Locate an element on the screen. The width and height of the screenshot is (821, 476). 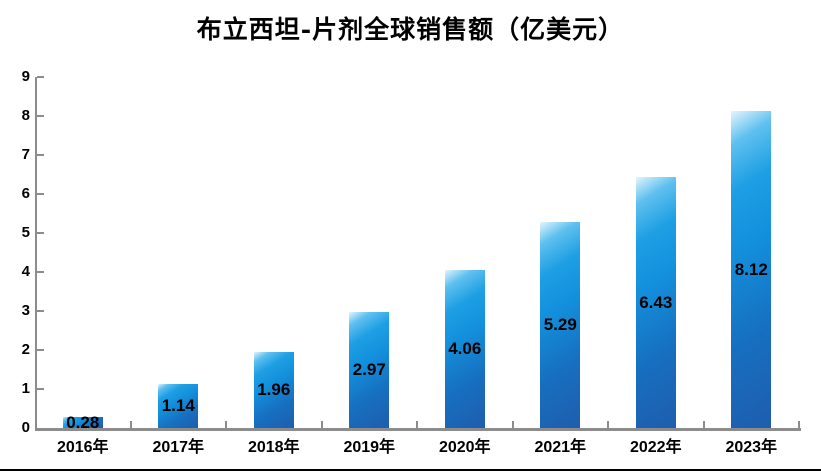
bar-value-label: 2.97 is located at coordinates (369, 369).